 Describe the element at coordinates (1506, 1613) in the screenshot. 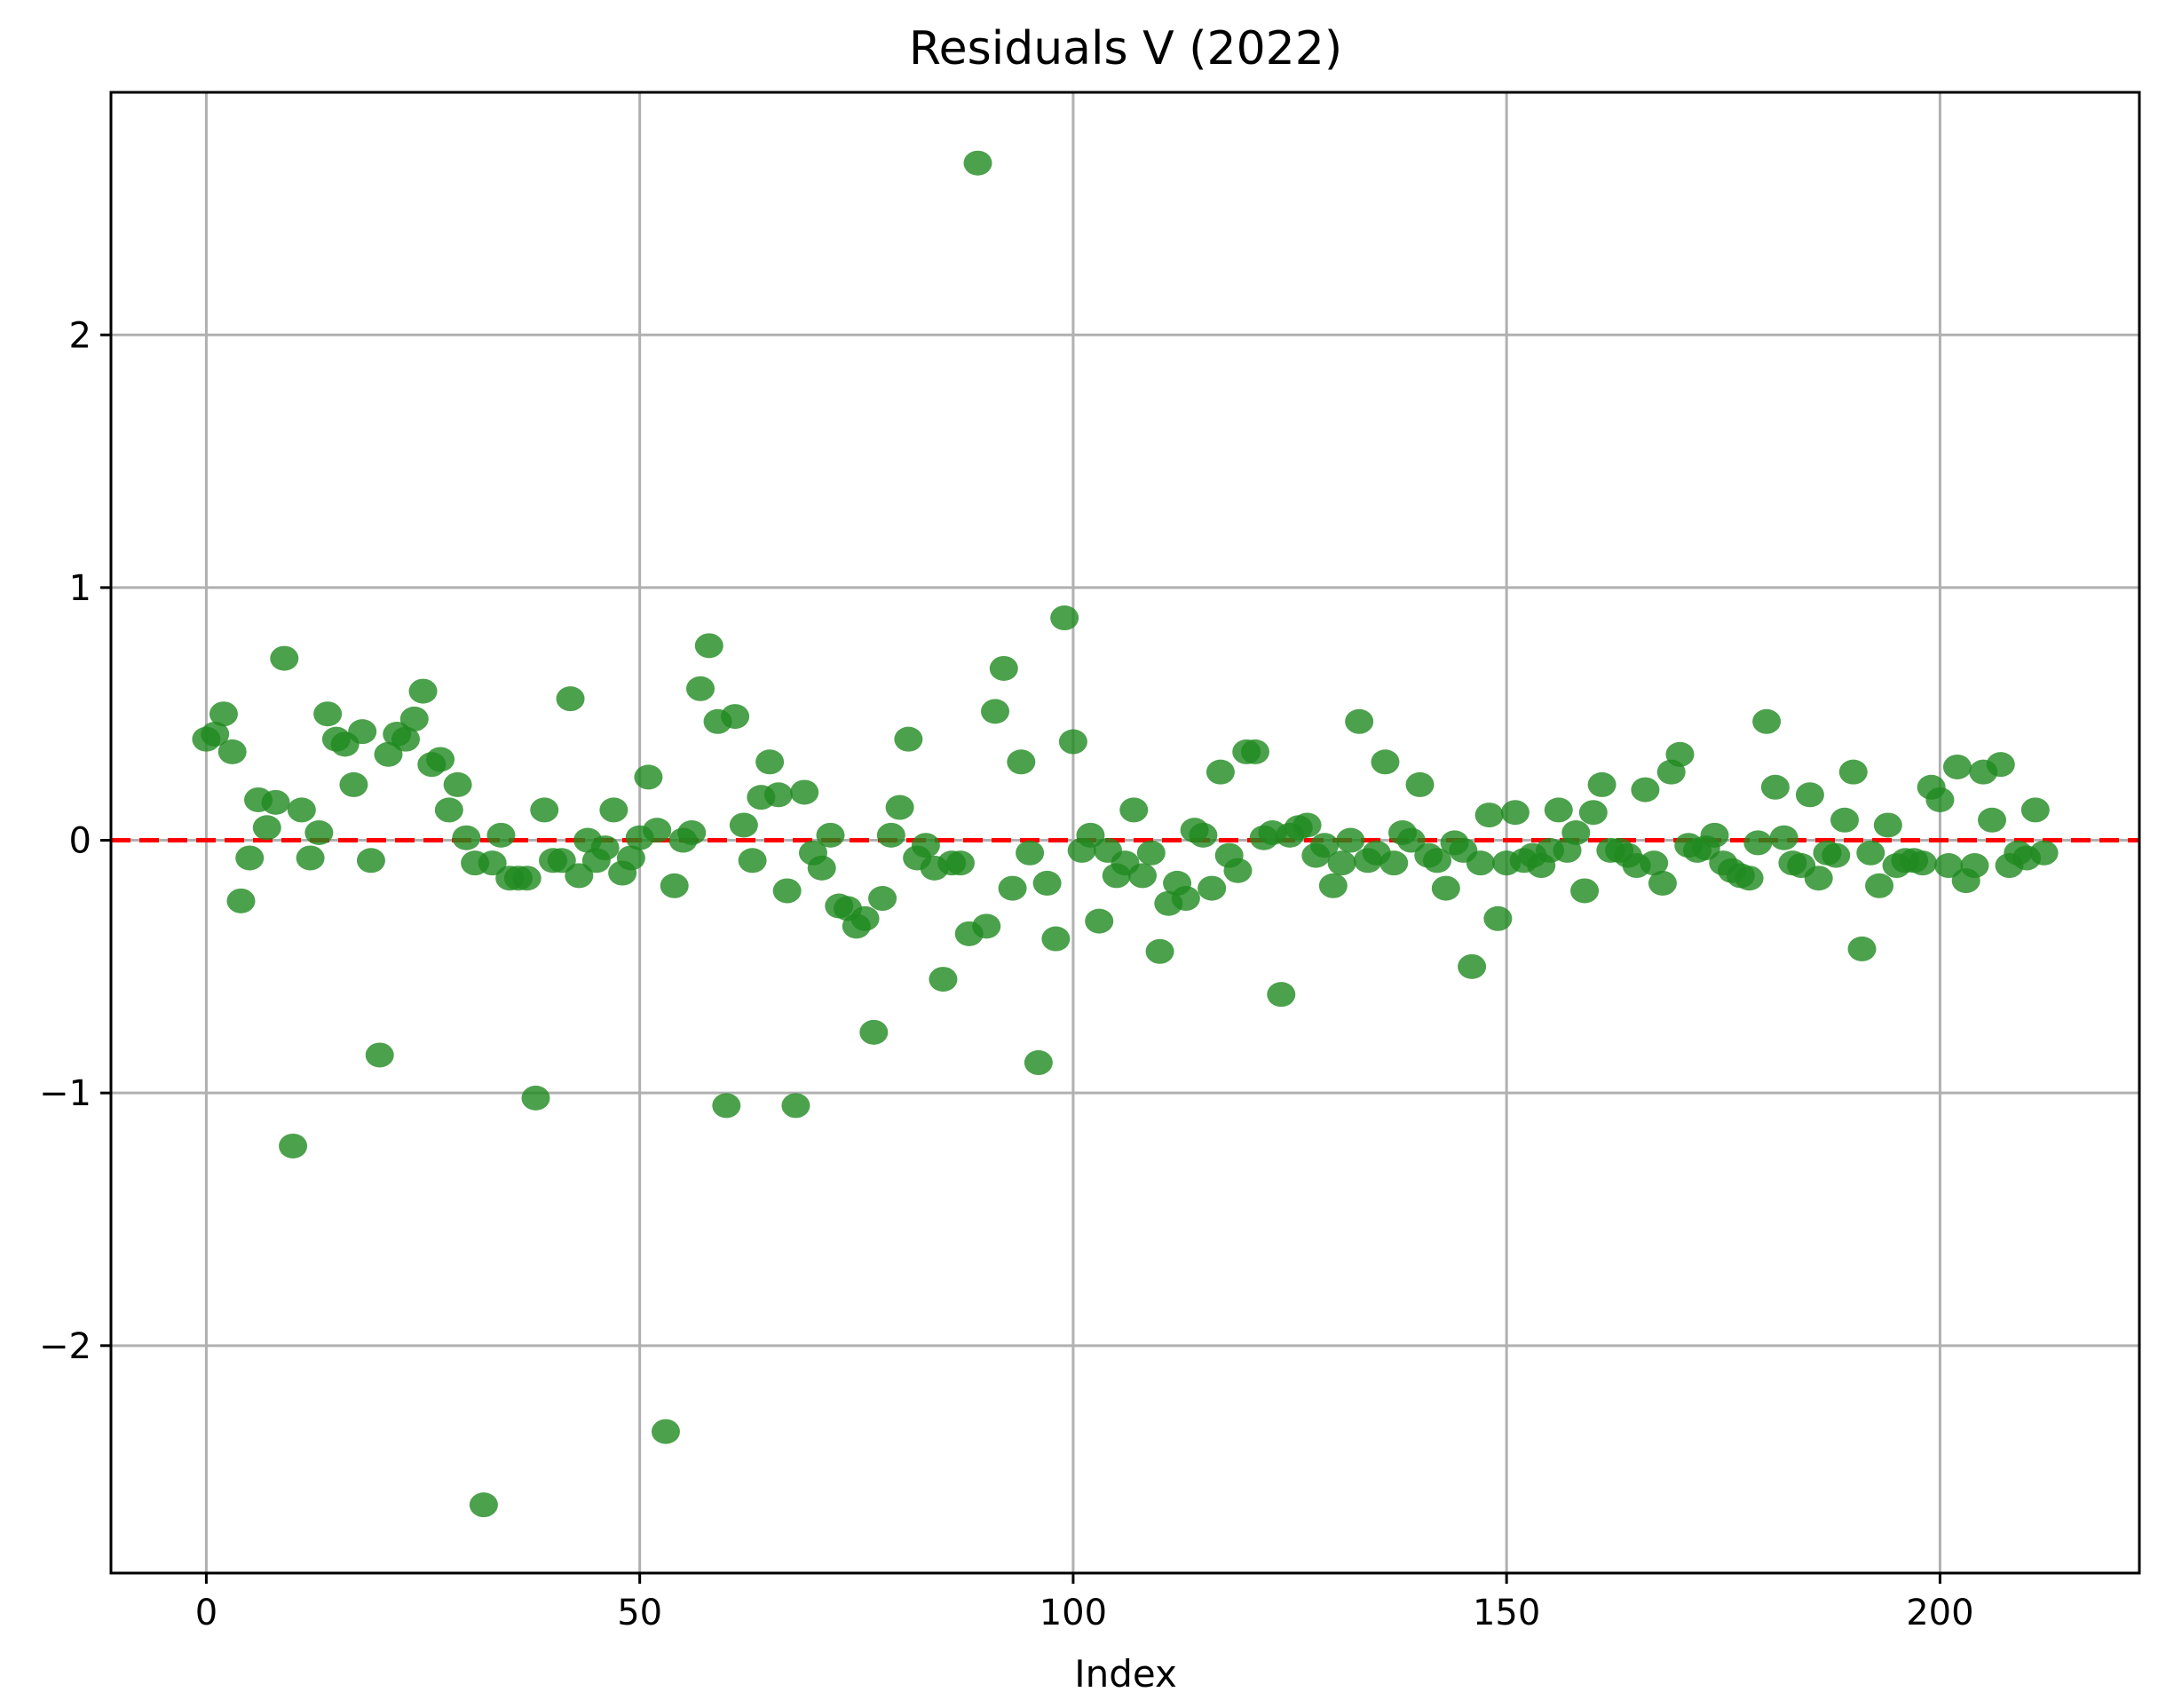

I see `x-tick-label: 150` at that location.